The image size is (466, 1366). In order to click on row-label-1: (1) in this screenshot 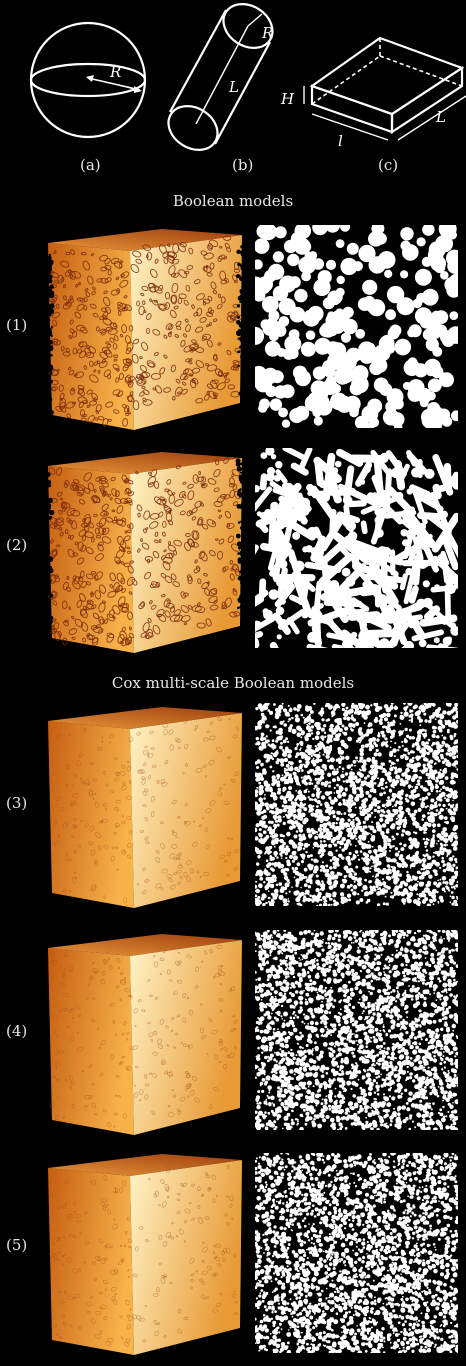, I will do `click(17, 325)`.